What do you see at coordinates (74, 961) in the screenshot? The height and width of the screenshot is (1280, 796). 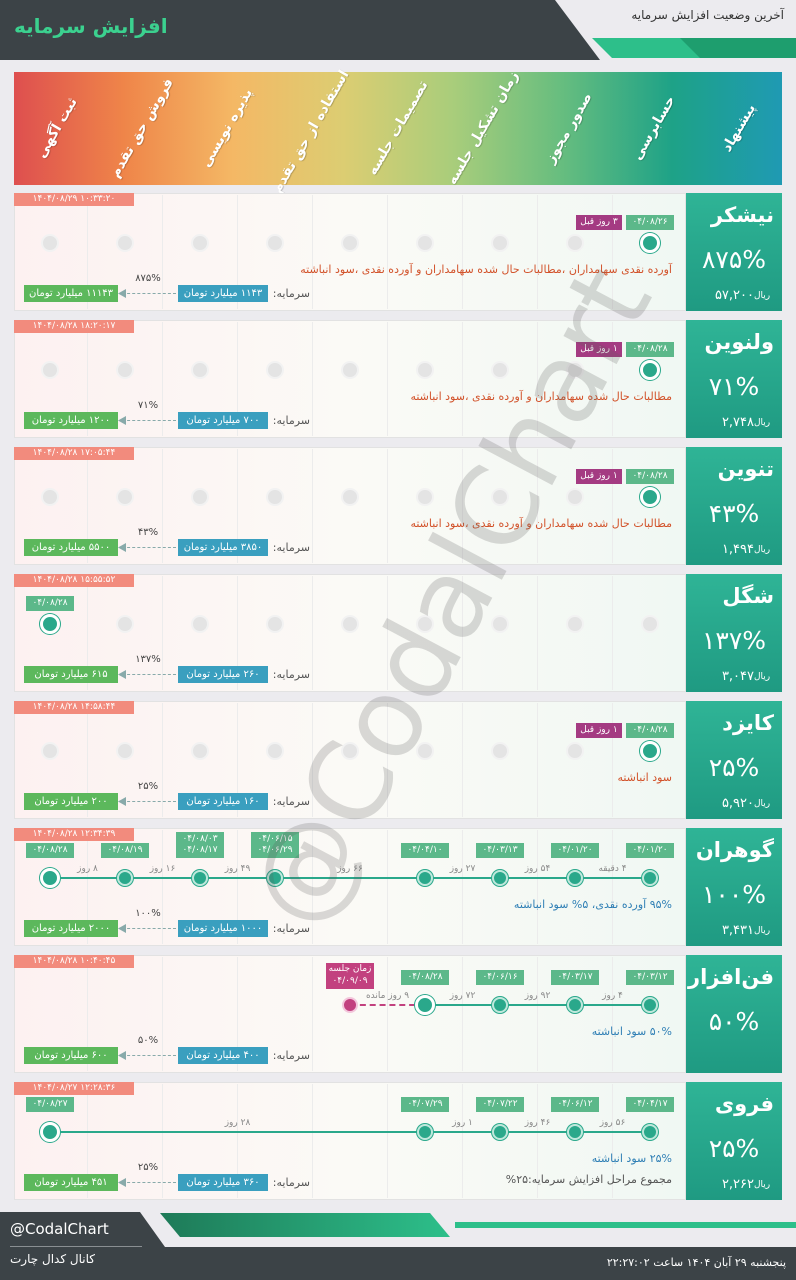 I see `timestamp-tag: ۱۴۰۴/۰۸/۲۸ ۱۰:۴۰:۴۵` at bounding box center [74, 961].